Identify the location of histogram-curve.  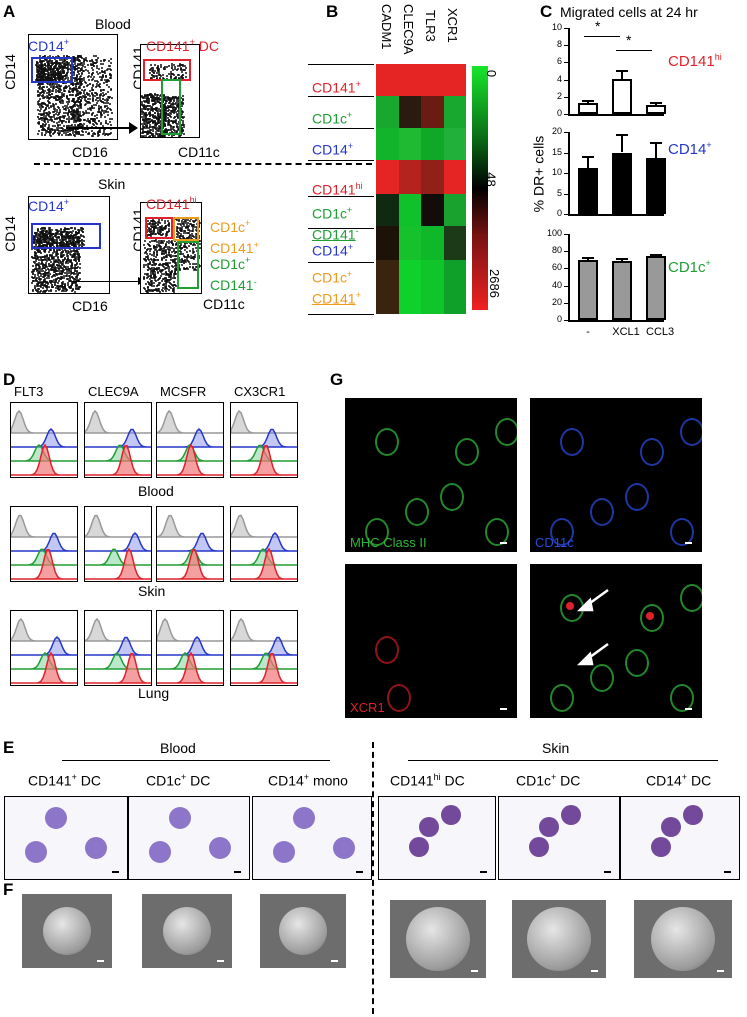
(118, 421).